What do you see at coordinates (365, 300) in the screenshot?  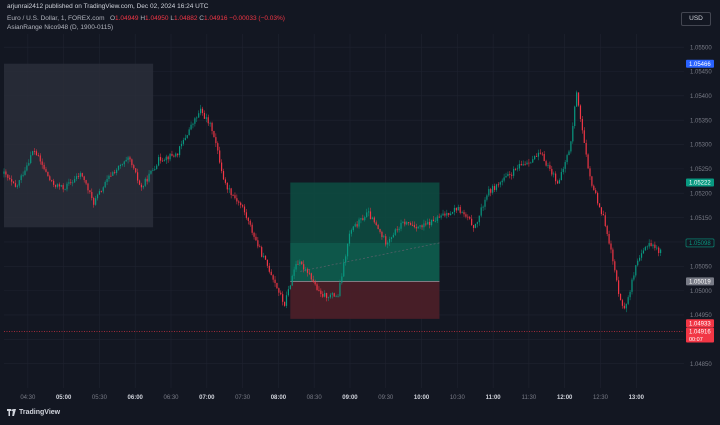 I see `loss-zone` at bounding box center [365, 300].